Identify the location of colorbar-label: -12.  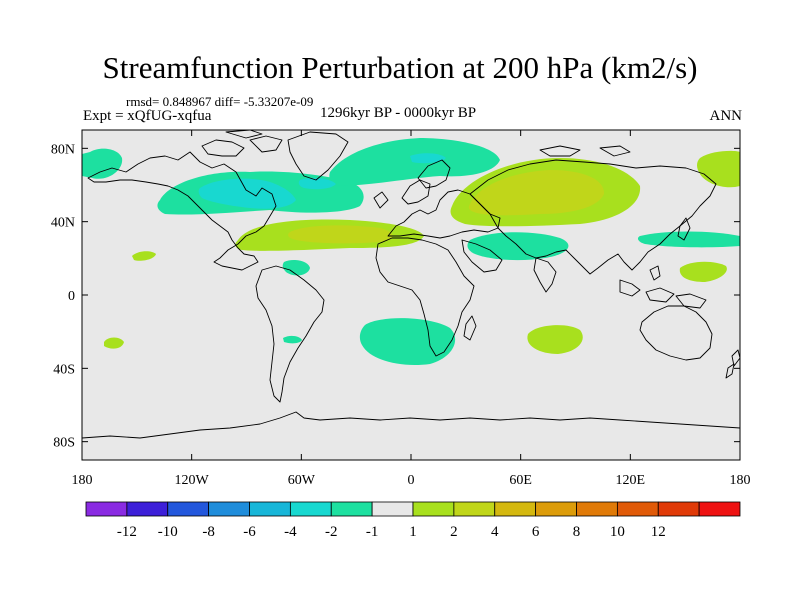
(127, 532).